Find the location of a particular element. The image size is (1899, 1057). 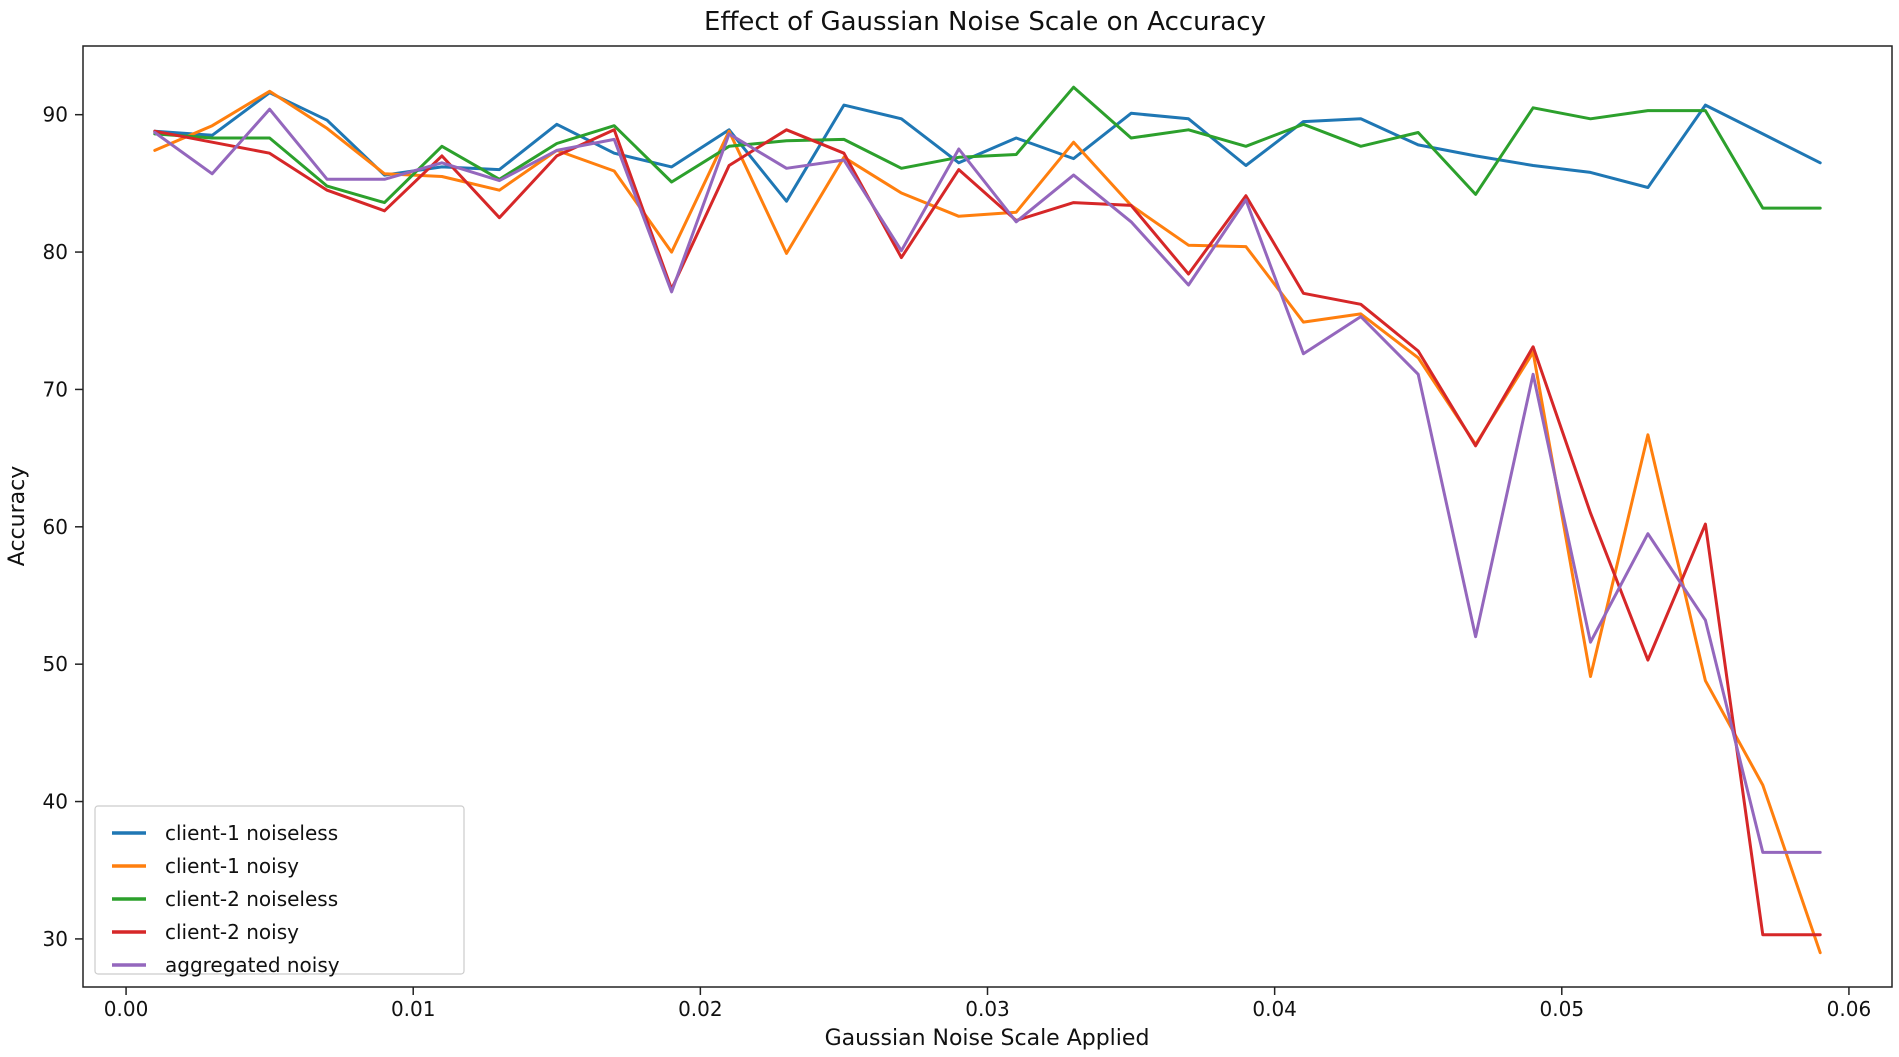

y-tick-label: 50 is located at coordinates (55, 664).